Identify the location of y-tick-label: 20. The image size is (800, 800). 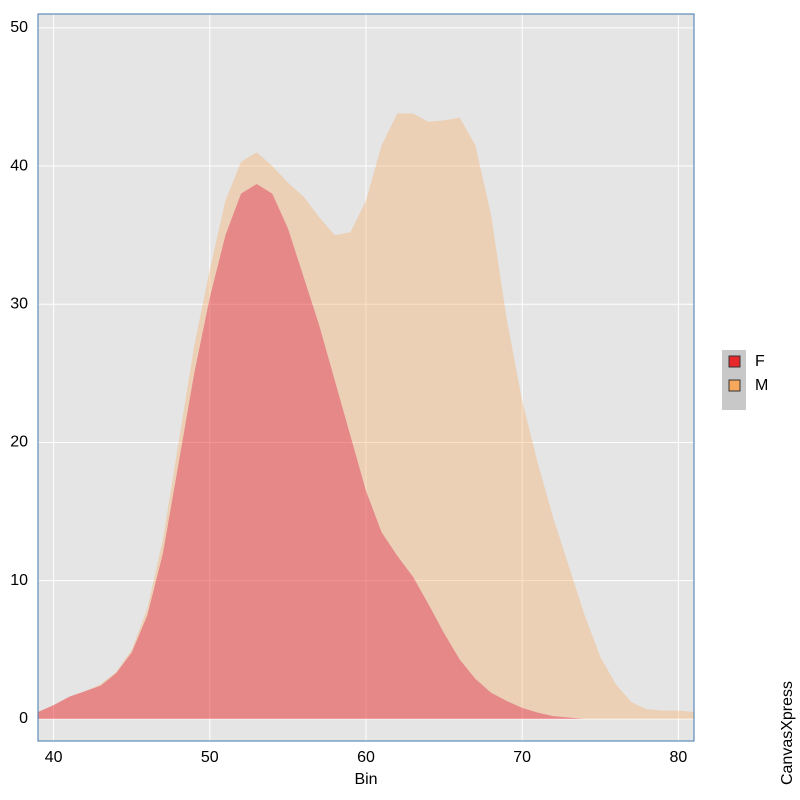
(19, 442).